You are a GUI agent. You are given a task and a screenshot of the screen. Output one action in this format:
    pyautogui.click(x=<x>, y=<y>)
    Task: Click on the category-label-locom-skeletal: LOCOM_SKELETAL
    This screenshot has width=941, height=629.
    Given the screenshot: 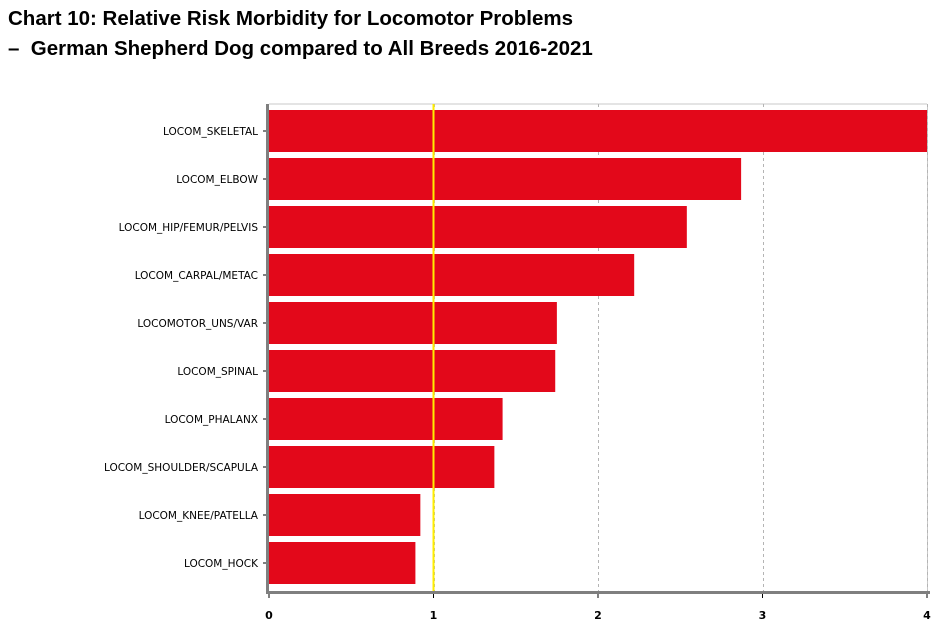 What is the action you would take?
    pyautogui.click(x=210, y=132)
    